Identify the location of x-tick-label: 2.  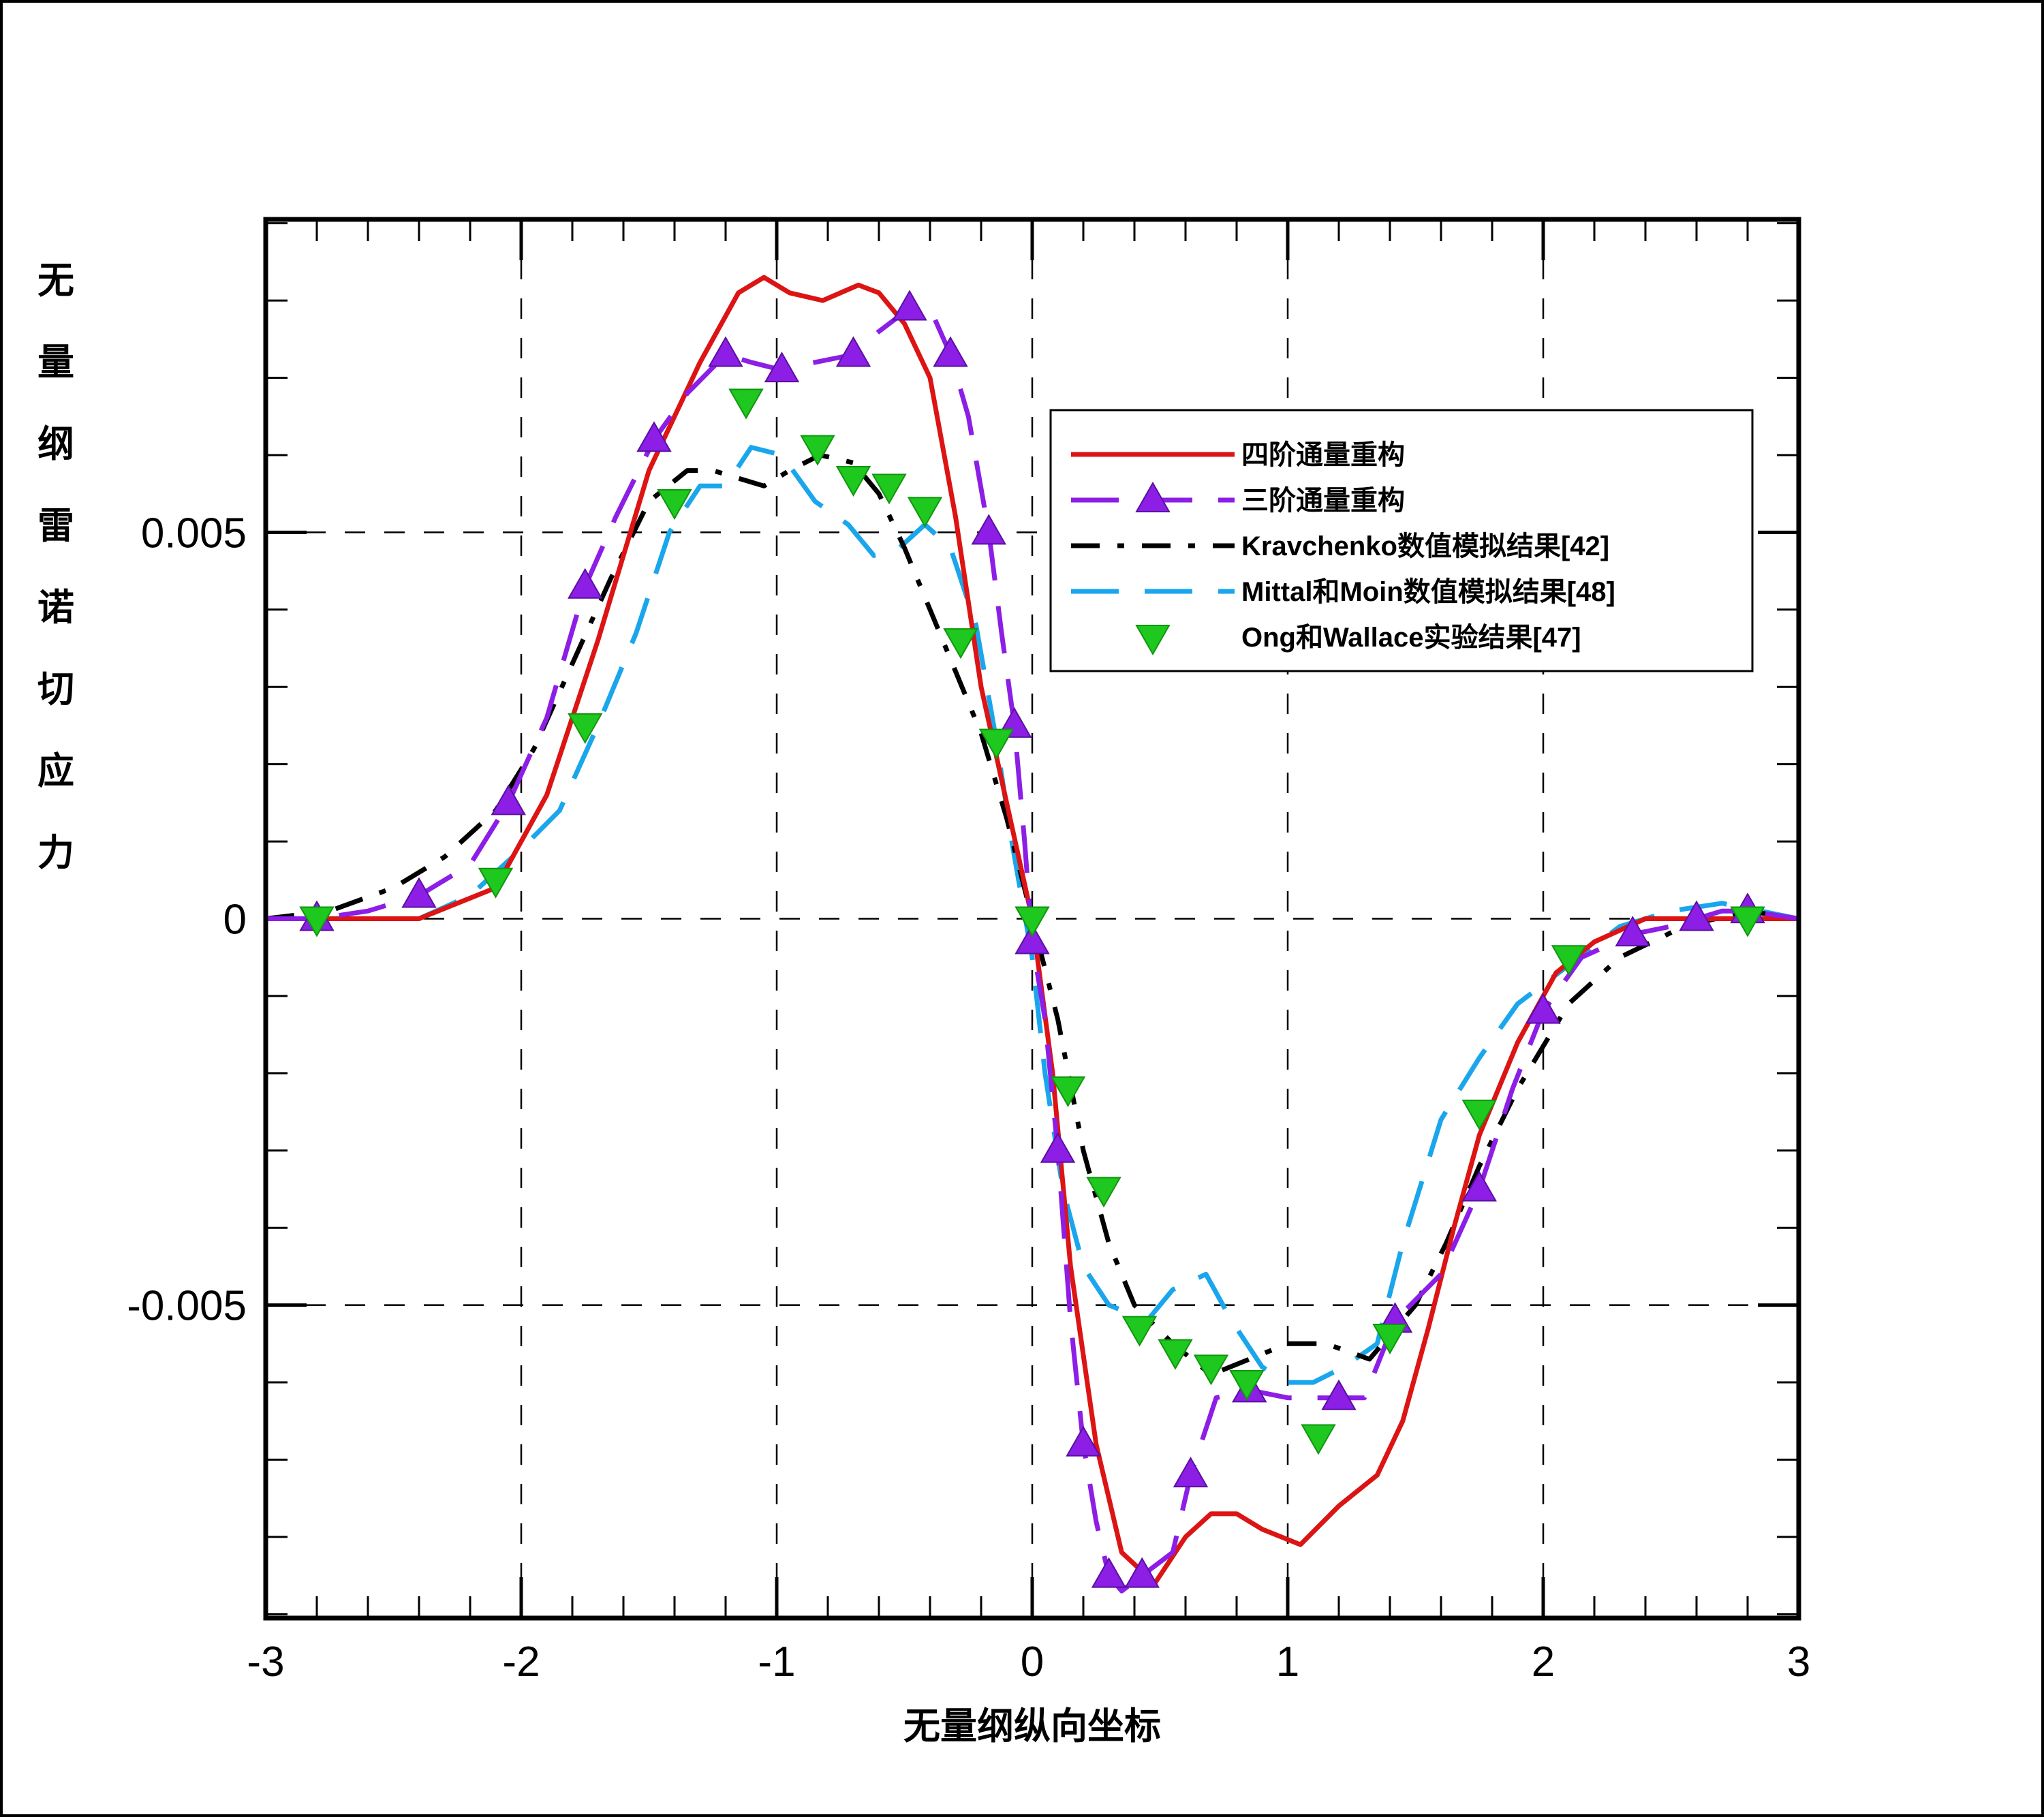
(1543, 1663).